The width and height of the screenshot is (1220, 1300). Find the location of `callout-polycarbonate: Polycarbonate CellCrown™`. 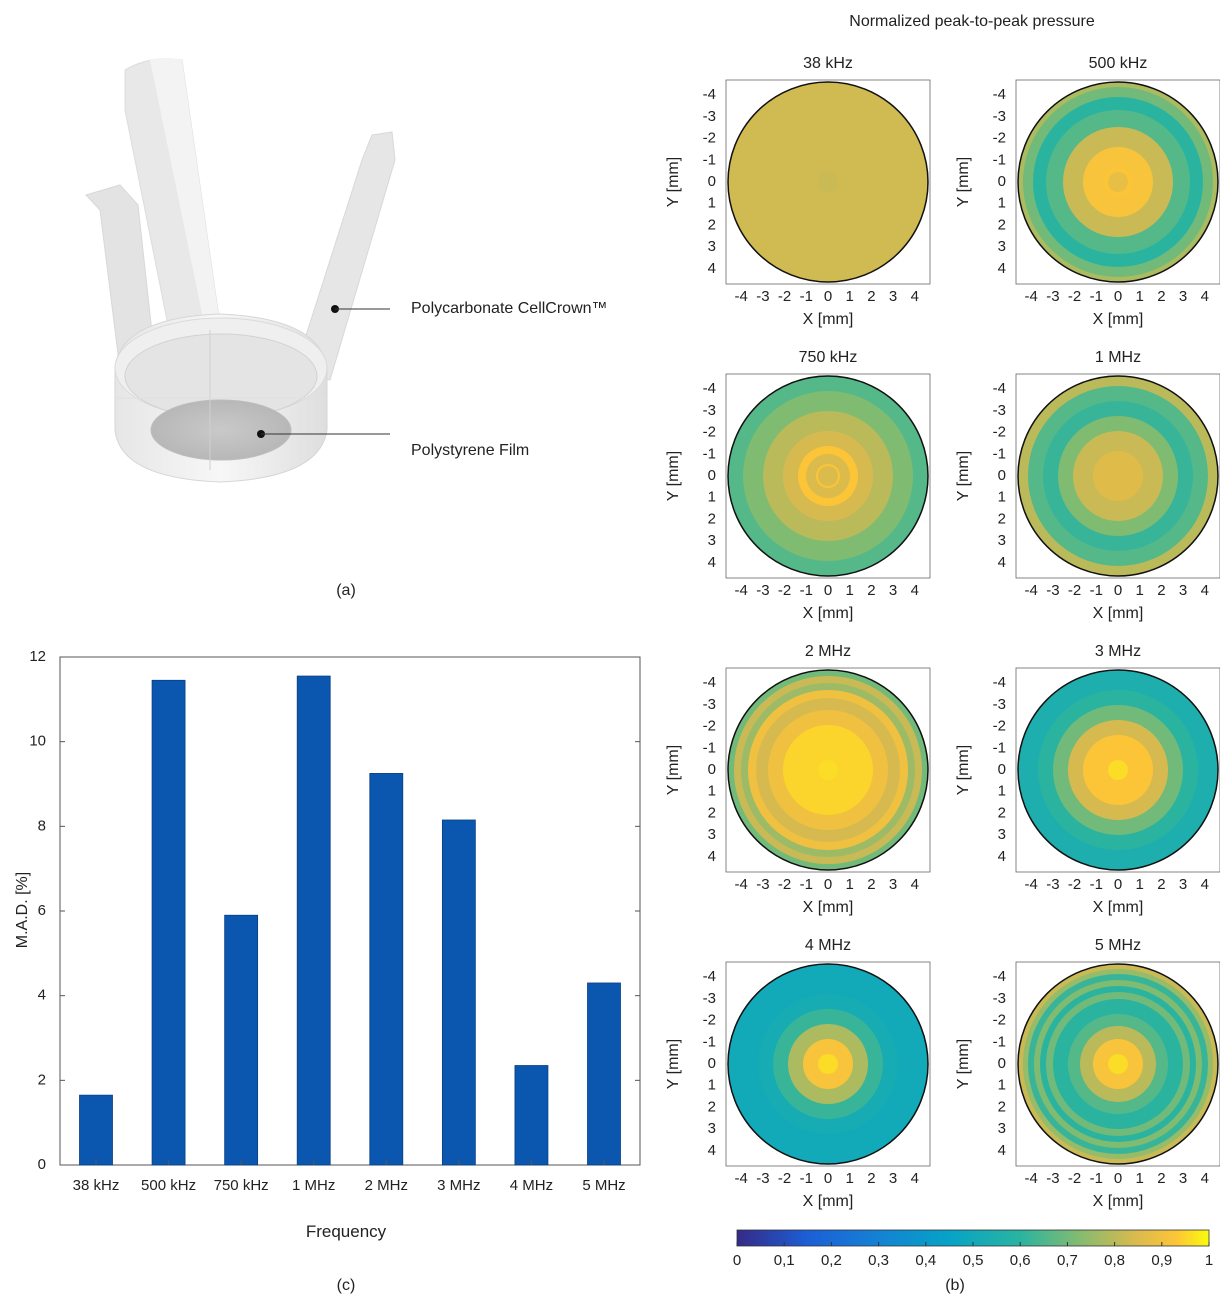

callout-polycarbonate: Polycarbonate CellCrown™ is located at coordinates (469, 308).